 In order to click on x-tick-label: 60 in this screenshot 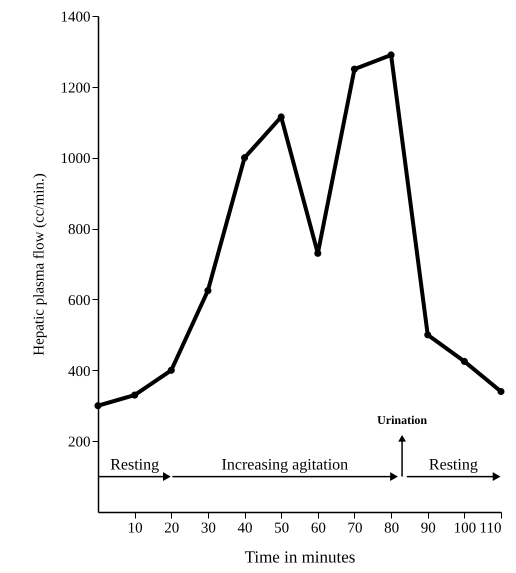, I will do `click(318, 528)`.